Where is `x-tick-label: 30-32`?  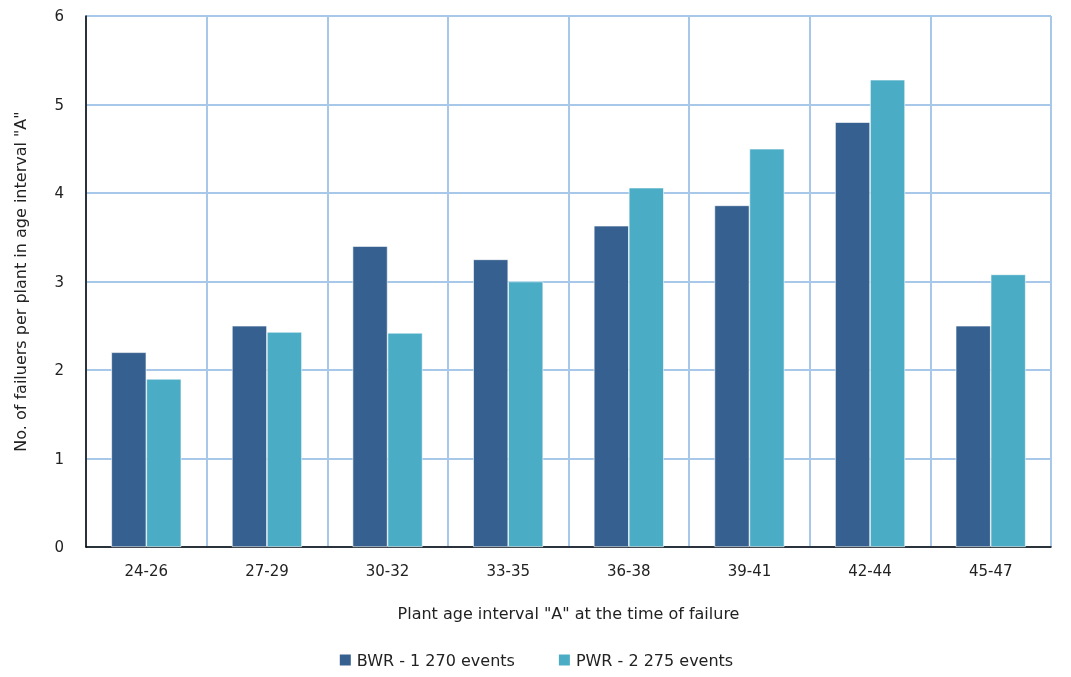
x-tick-label: 30-32 is located at coordinates (387, 570).